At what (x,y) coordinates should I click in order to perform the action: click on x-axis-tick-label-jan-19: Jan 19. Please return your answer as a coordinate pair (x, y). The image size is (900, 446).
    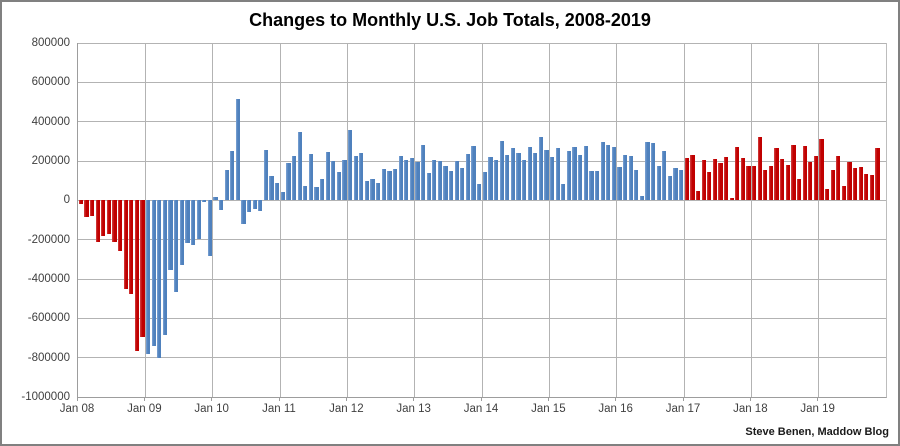
    Looking at the image, I should click on (817, 409).